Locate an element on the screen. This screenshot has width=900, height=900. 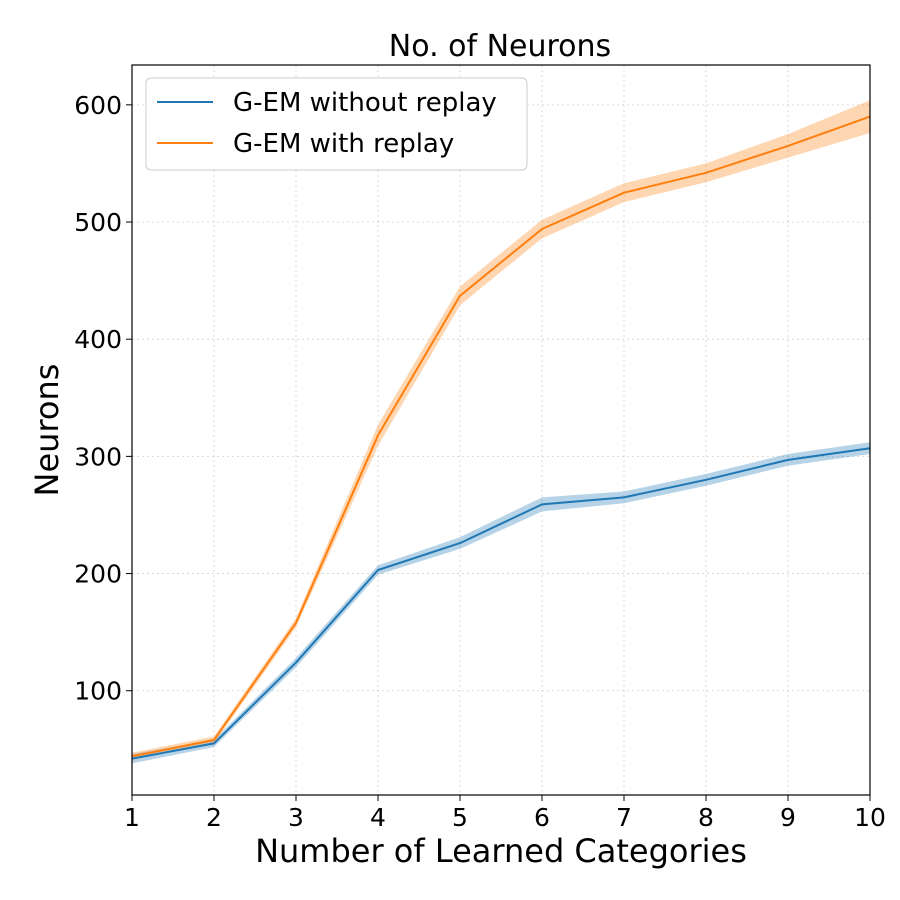
y-tick-label: 100 is located at coordinates (98, 691).